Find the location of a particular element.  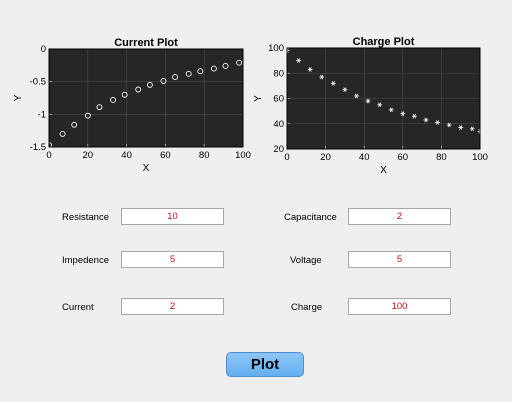

charge-plot-ytick-label: 60 is located at coordinates (278, 99).